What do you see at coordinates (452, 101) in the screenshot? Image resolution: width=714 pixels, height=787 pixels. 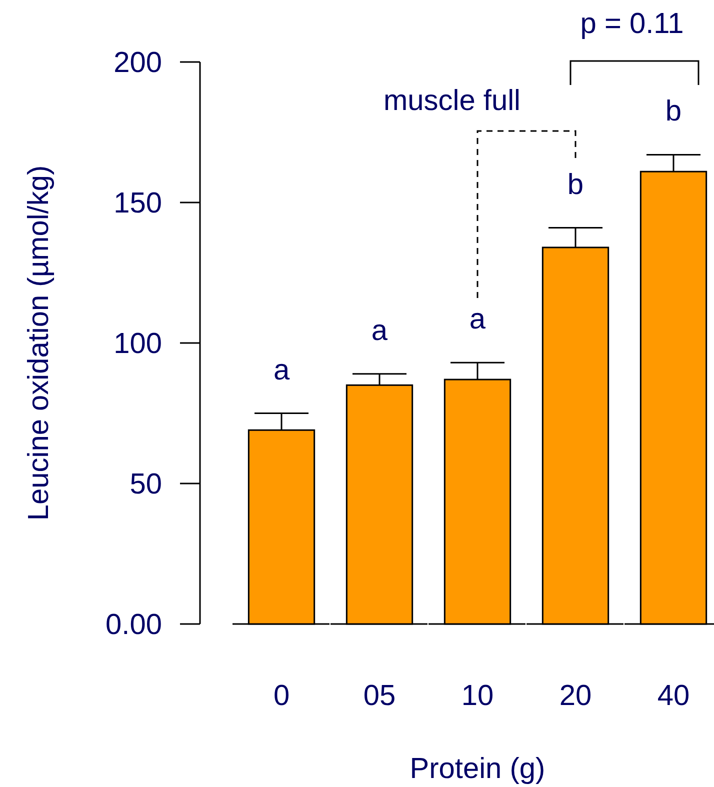 I see `annotation: muscle full` at bounding box center [452, 101].